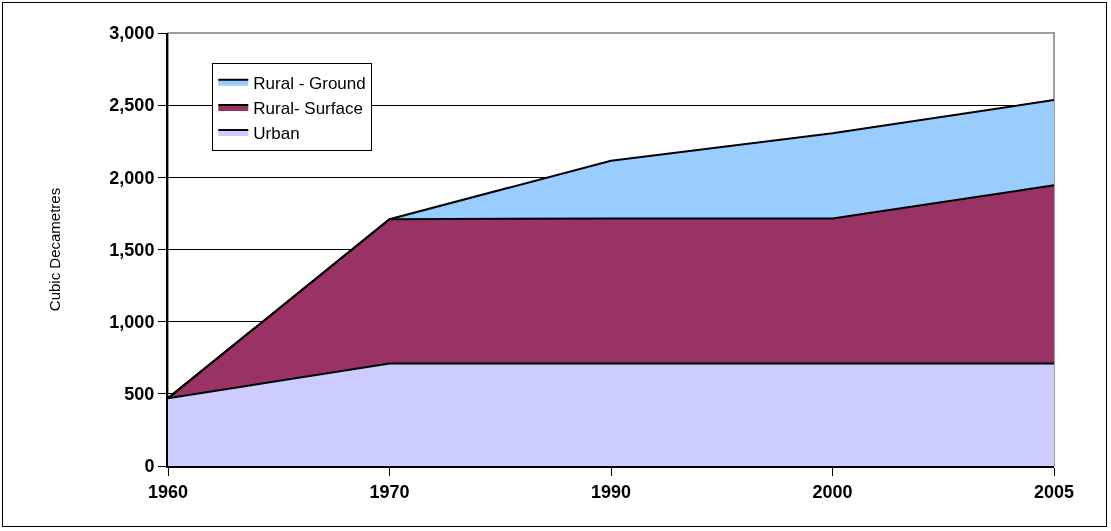  I want to click on y-tick-label: 500, so click(139, 394).